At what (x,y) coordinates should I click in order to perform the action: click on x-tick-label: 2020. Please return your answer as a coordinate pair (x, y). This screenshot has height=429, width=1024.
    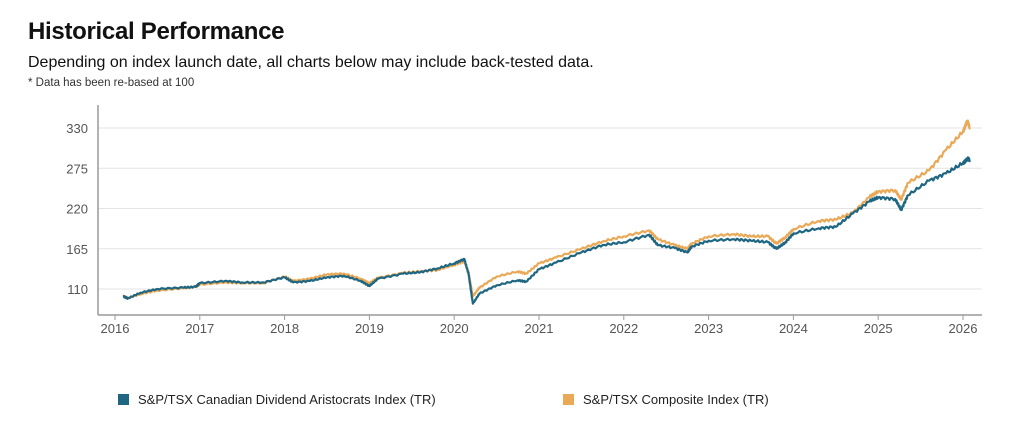
    Looking at the image, I should click on (454, 328).